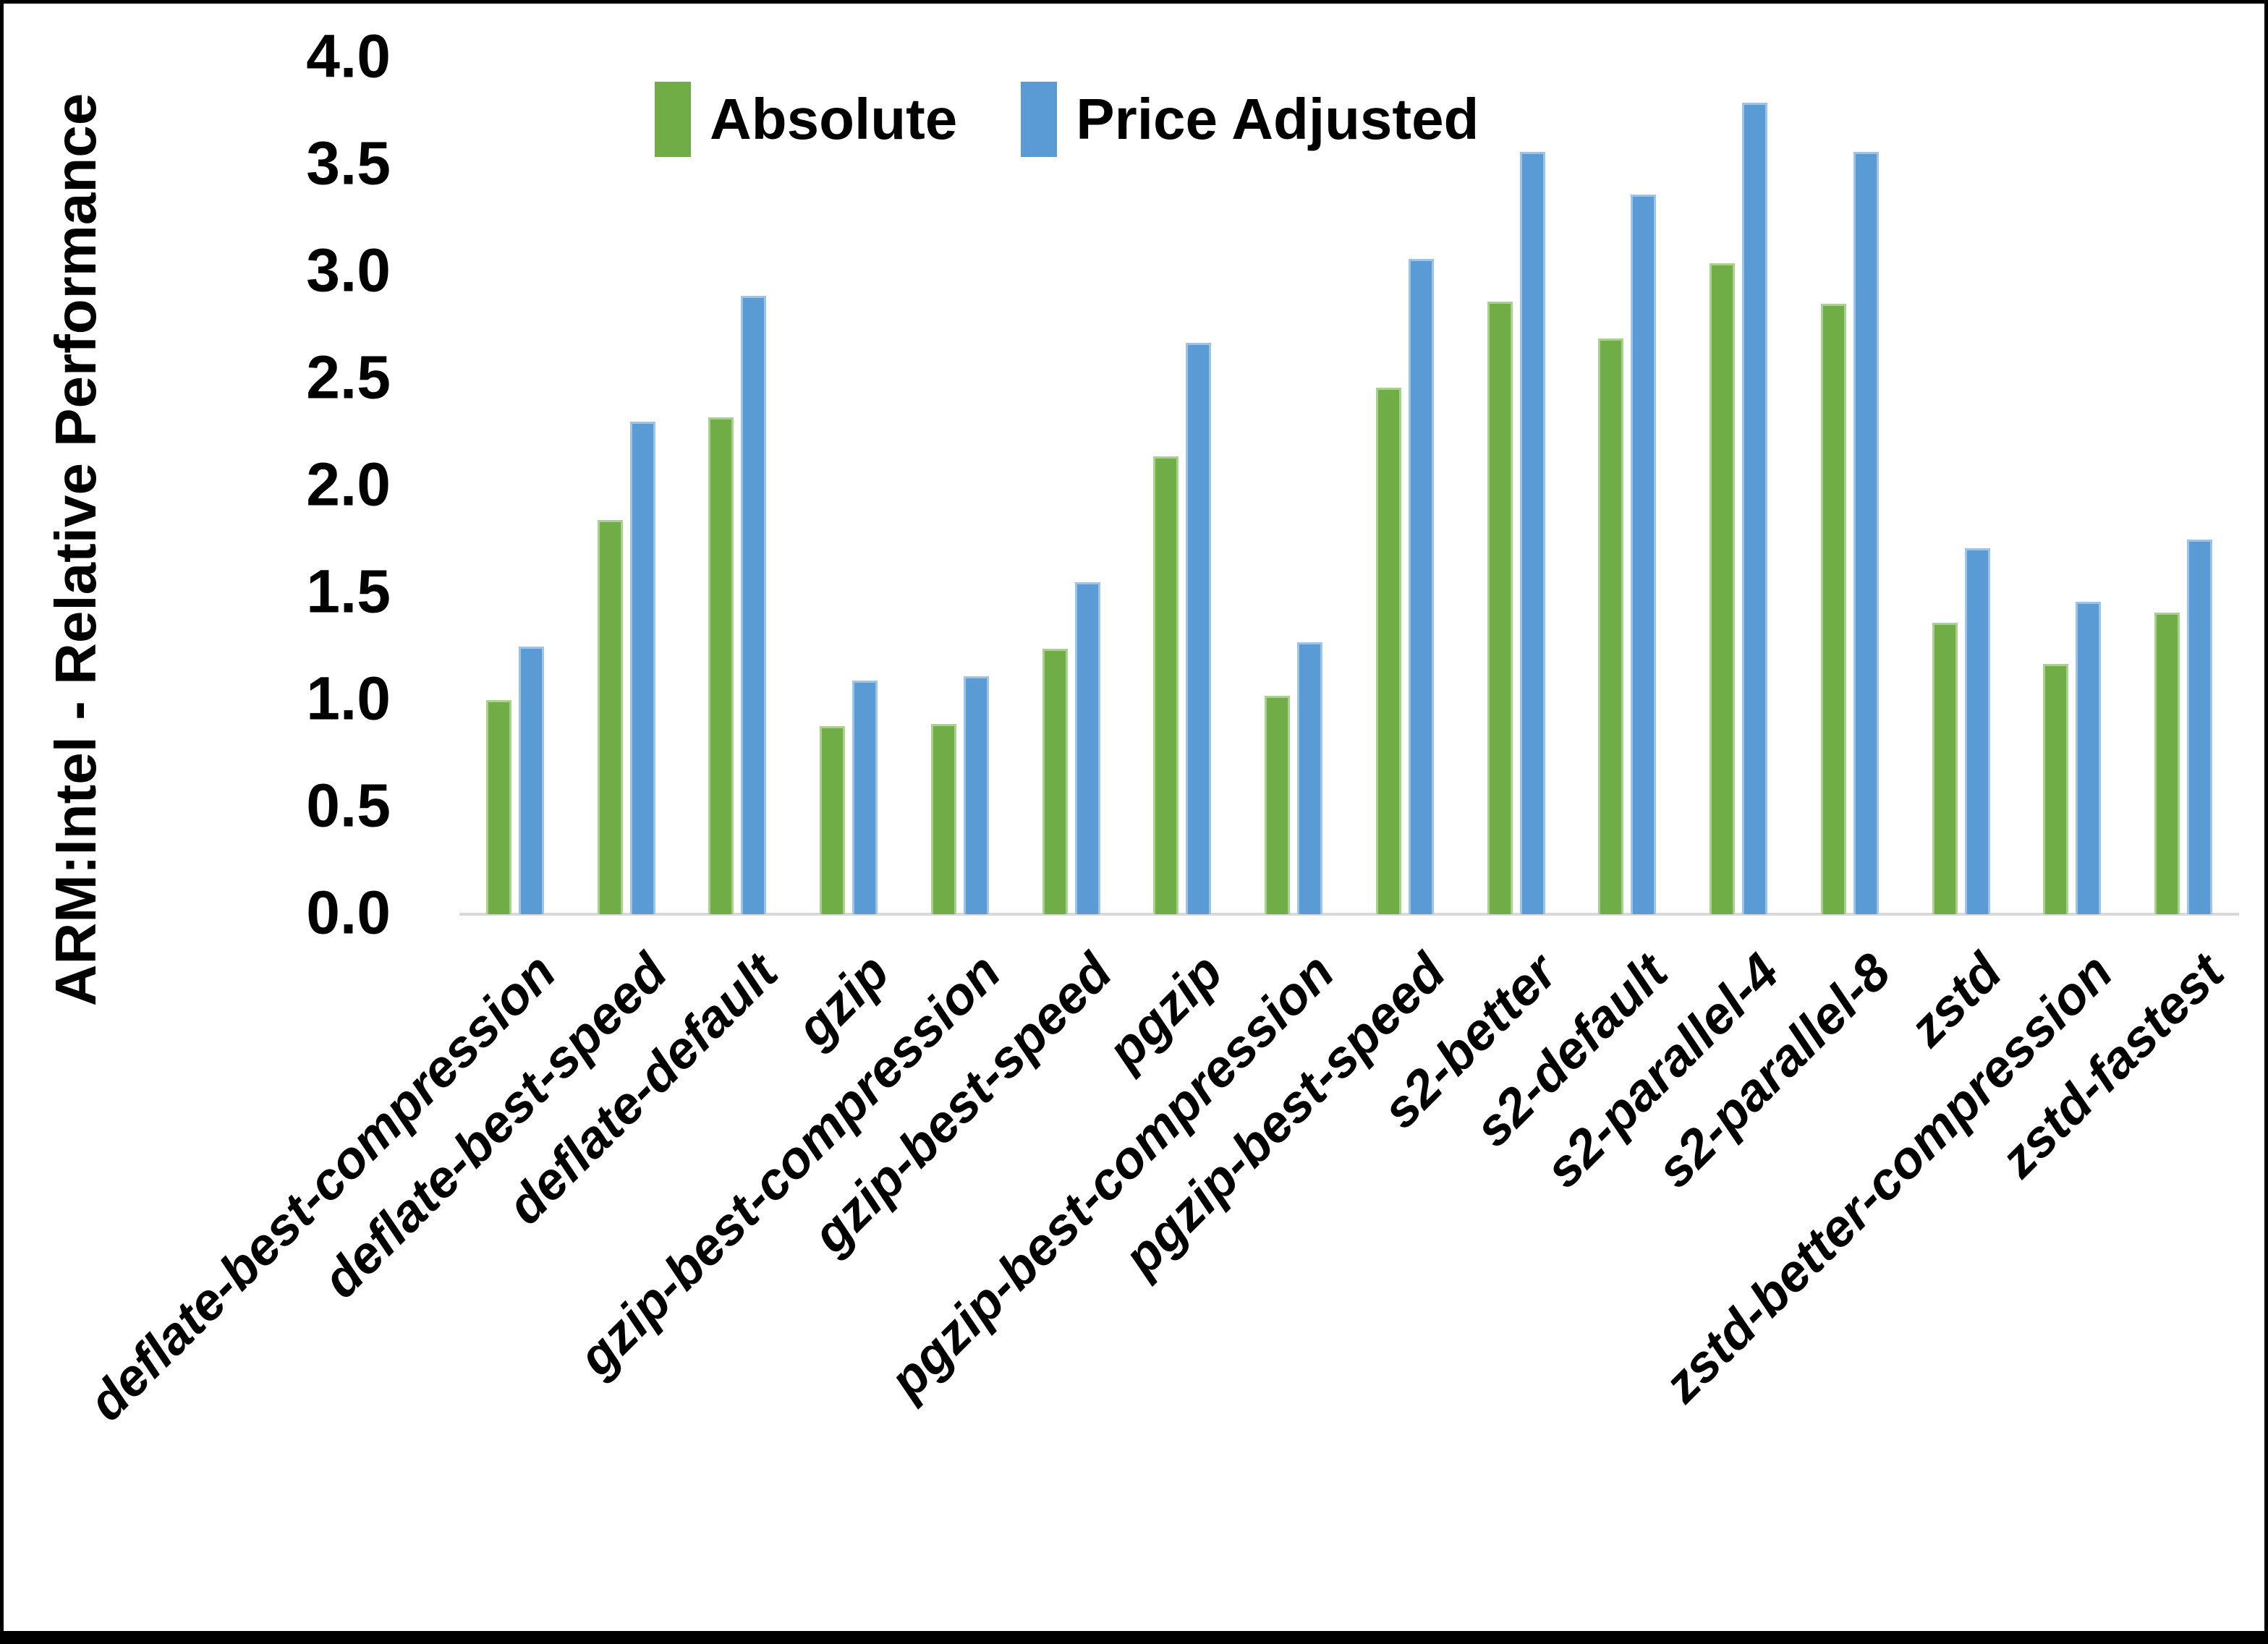 This screenshot has width=2268, height=1644. I want to click on bar-price-adjusted-pgzip-best-speed, so click(1421, 586).